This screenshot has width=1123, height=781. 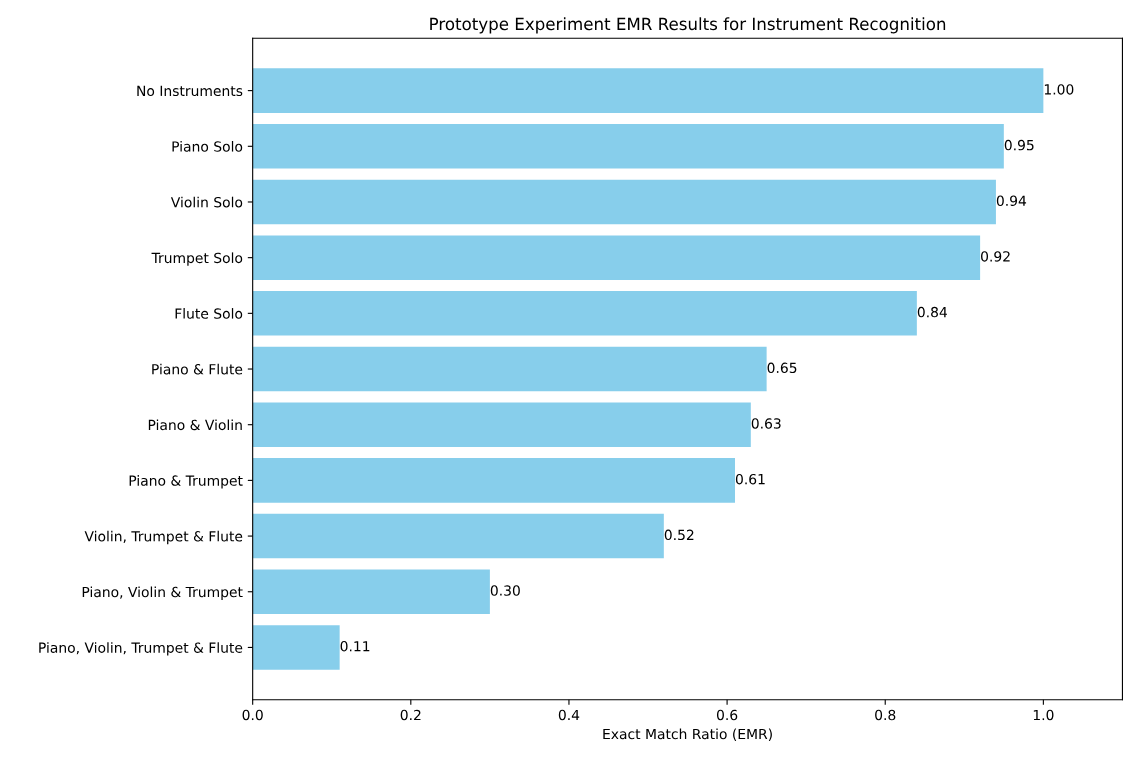 I want to click on y-tick-label: Flute Solo, so click(x=209, y=313).